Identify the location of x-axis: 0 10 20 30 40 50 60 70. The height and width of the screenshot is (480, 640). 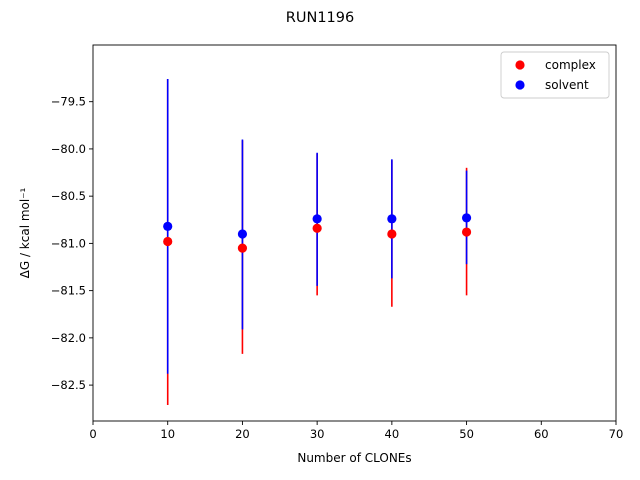
(356, 431).